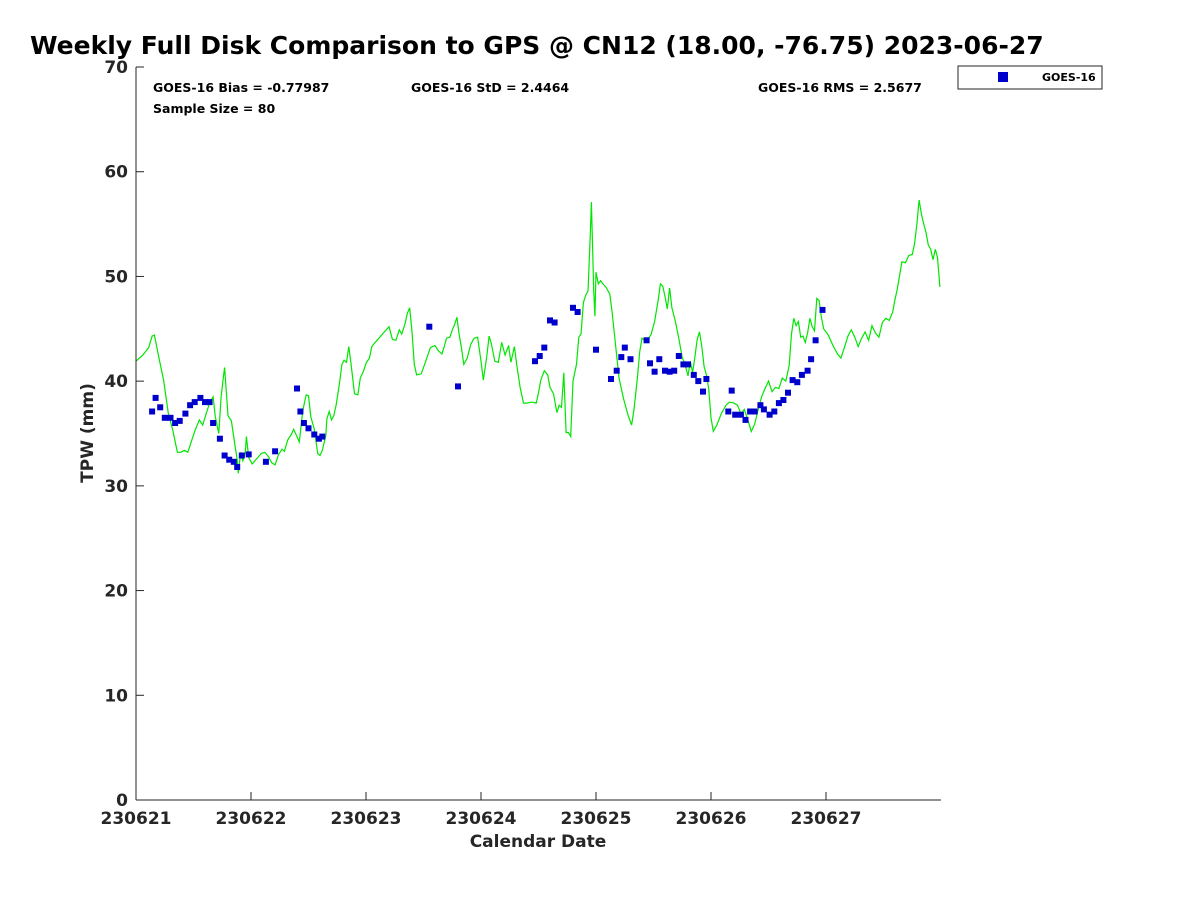 This screenshot has width=1200, height=900. Describe the element at coordinates (124, 434) in the screenshot. I see `y-axis-ticks: 0 10 20 30 40 50 60 70` at that location.